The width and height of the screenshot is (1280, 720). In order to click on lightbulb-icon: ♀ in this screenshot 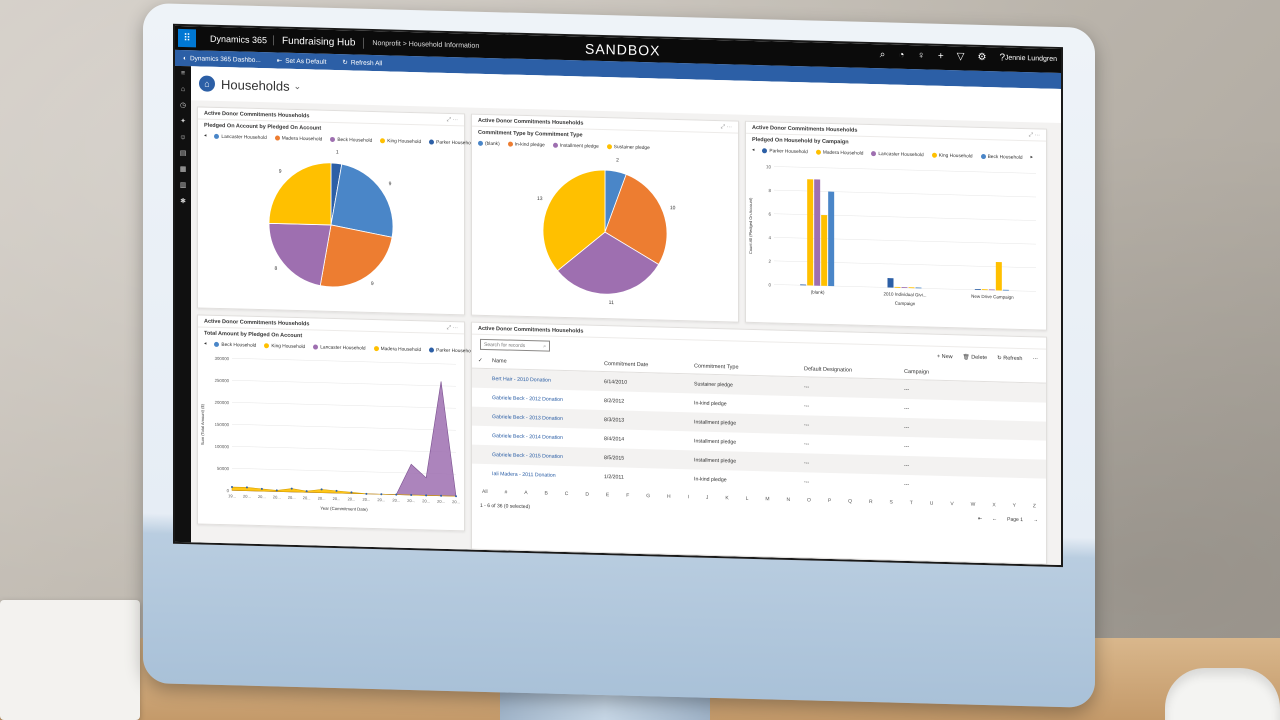, I will do `click(921, 56)`.